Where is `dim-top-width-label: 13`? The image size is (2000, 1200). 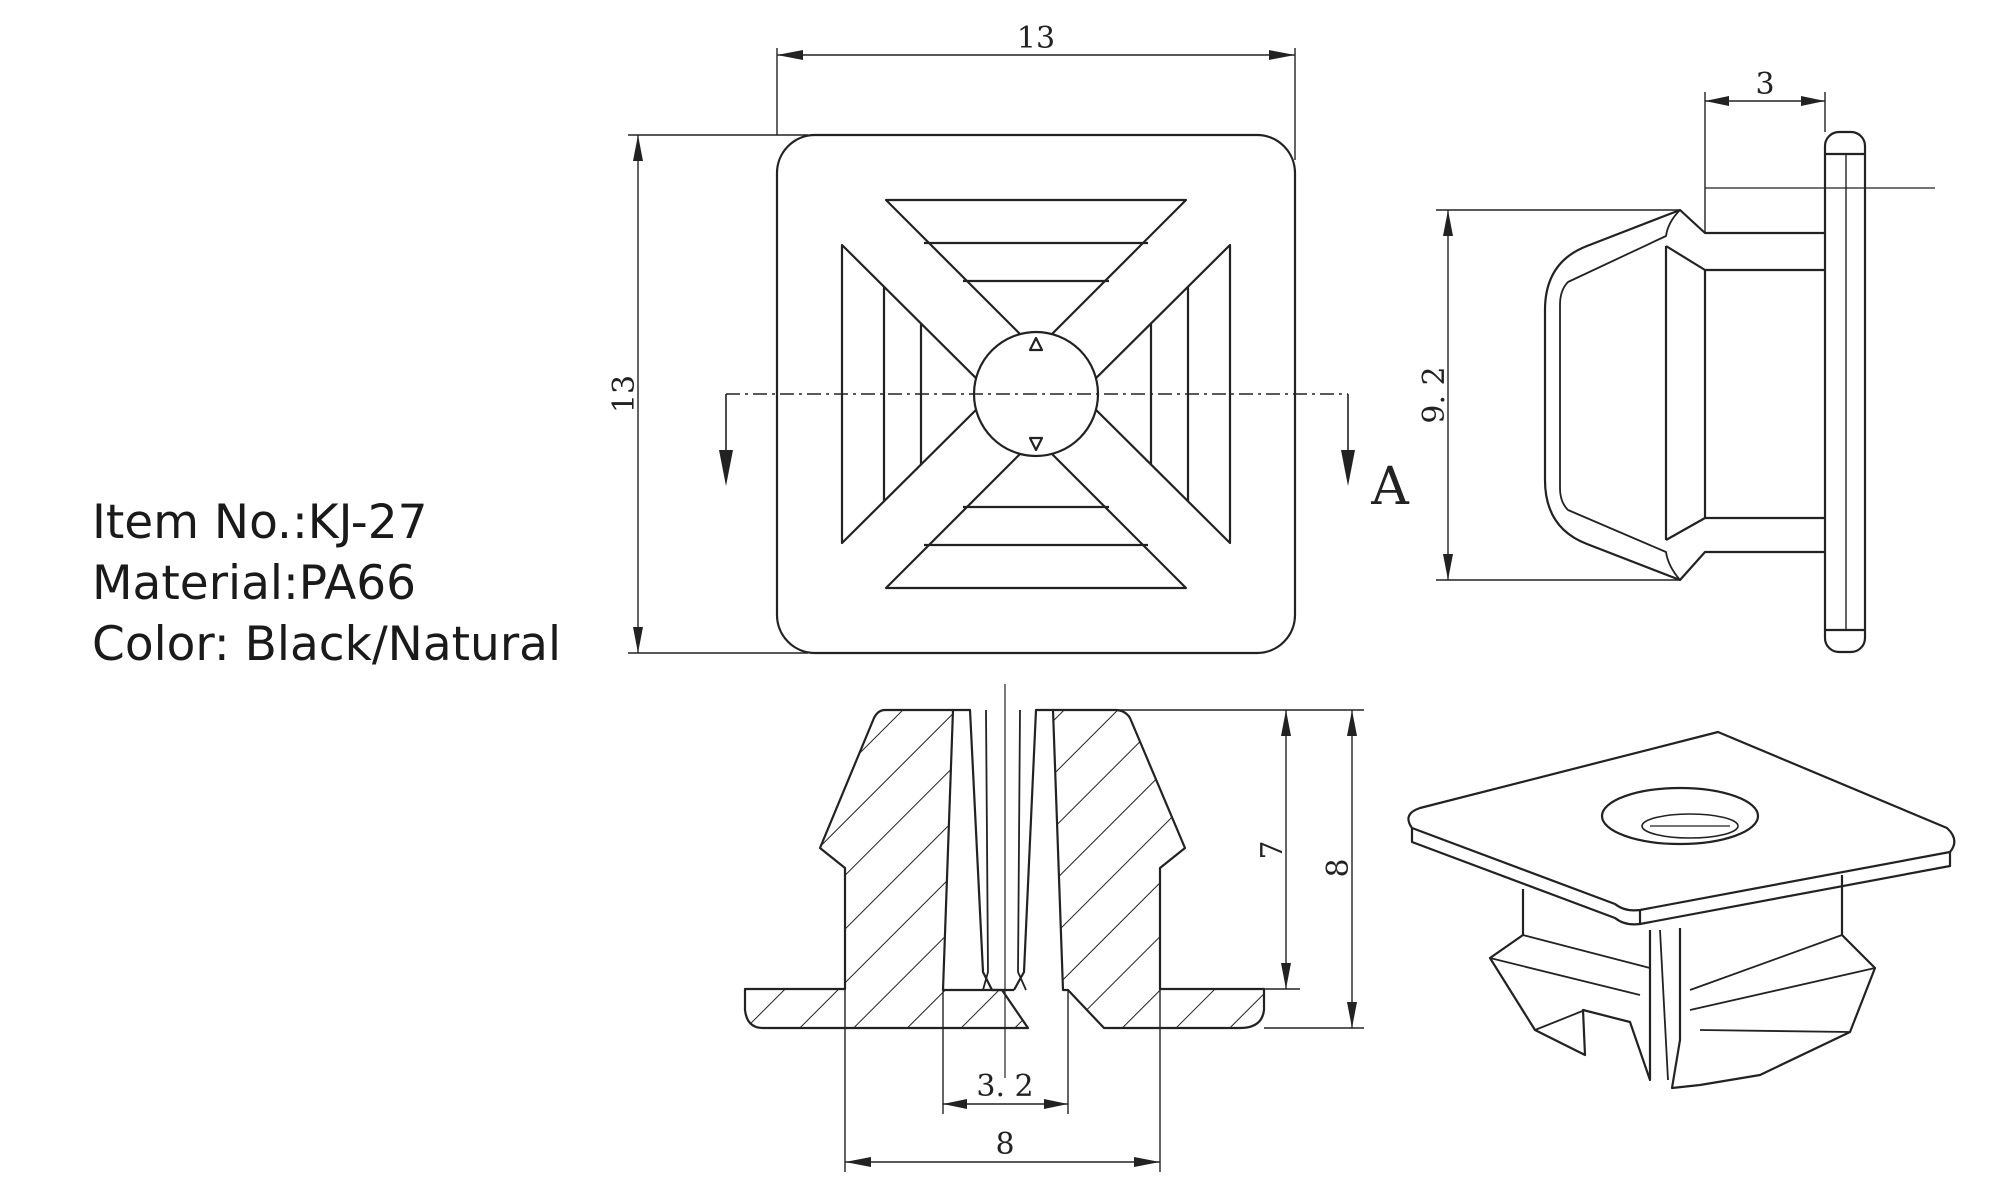 dim-top-width-label: 13 is located at coordinates (1036, 38).